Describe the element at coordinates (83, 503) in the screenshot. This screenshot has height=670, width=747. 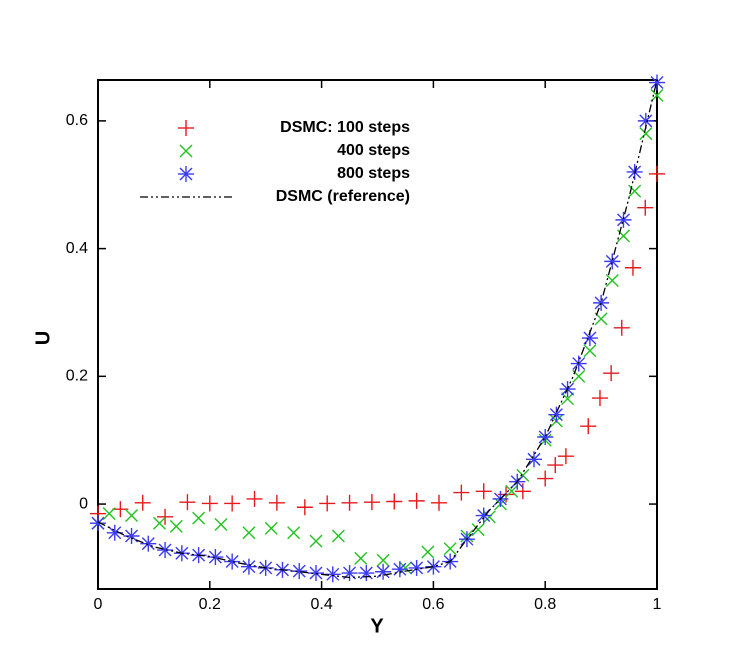
I see `y-tick-label: 0` at that location.